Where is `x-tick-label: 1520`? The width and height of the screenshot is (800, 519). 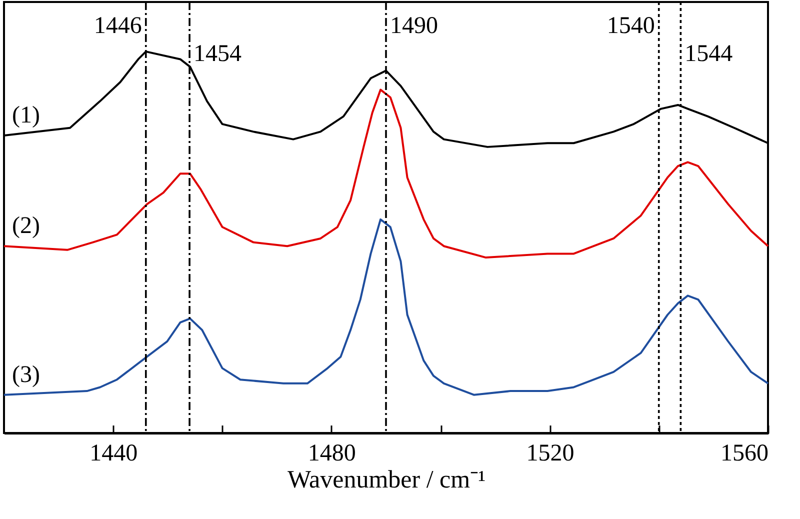 x-tick-label: 1520 is located at coordinates (550, 453).